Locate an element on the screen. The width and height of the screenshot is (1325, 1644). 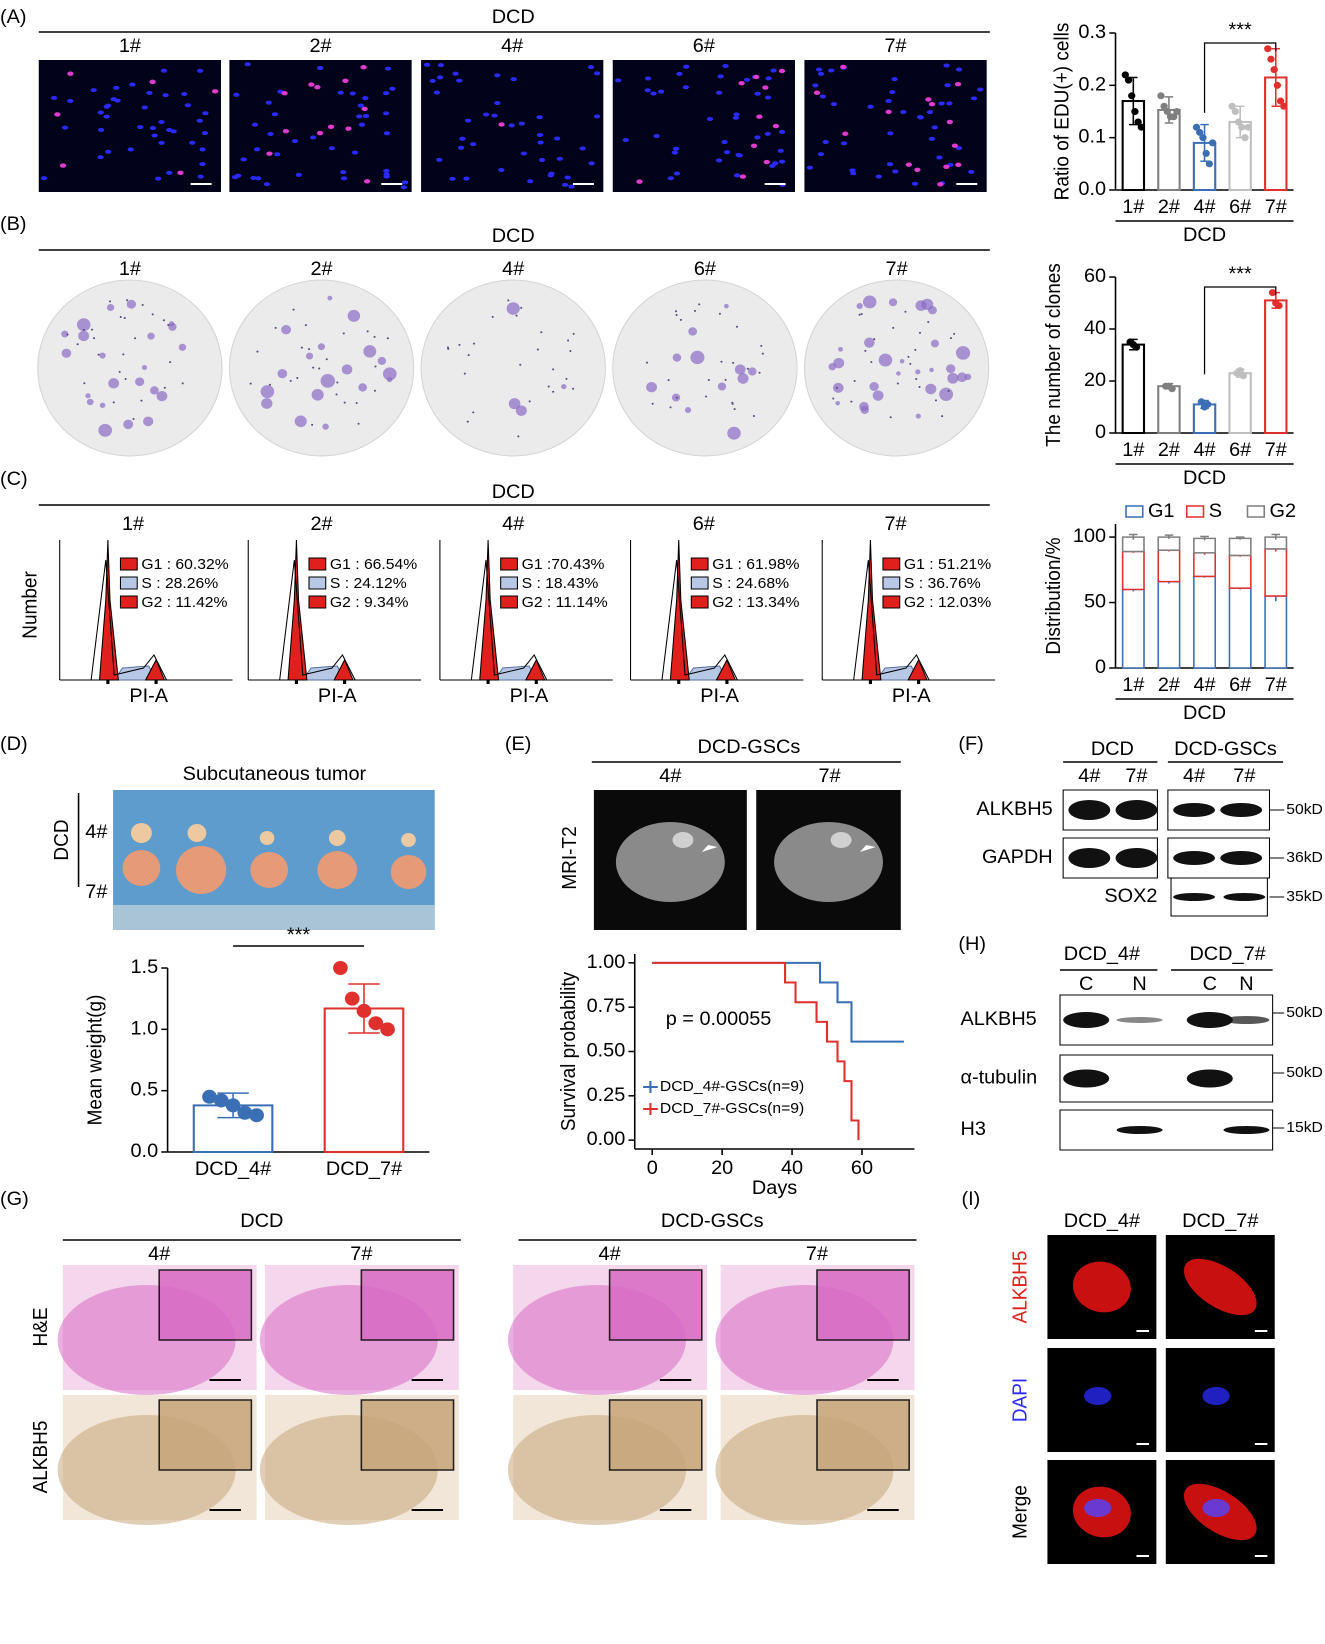
y-tick-label: 1.0 is located at coordinates (145, 1028).